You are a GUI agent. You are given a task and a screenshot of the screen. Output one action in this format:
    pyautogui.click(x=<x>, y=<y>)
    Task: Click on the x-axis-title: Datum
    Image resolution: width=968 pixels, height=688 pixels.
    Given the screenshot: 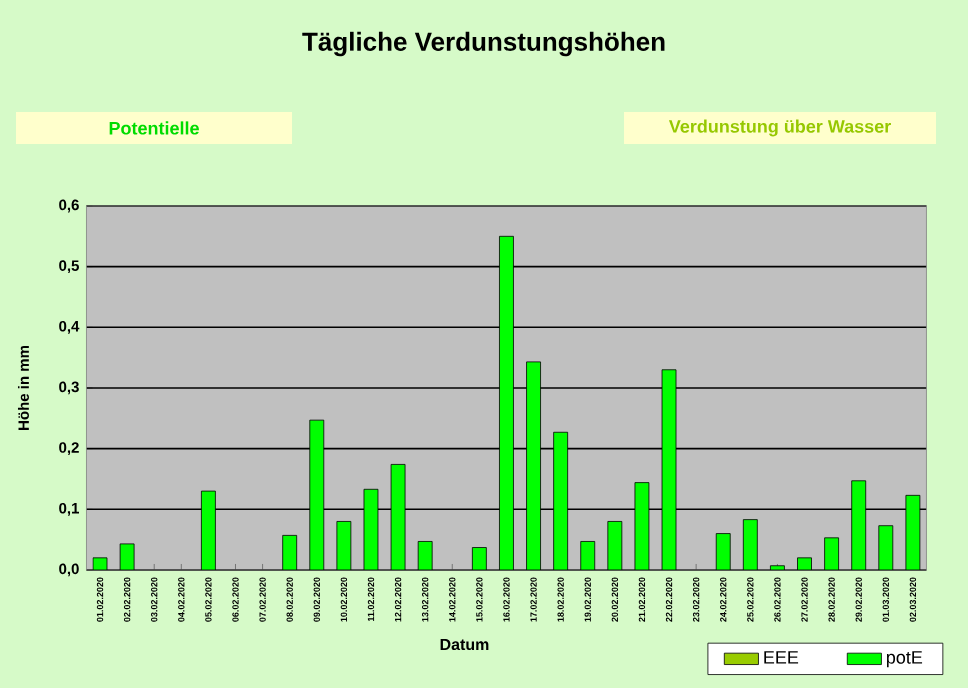 What is the action you would take?
    pyautogui.click(x=464, y=644)
    